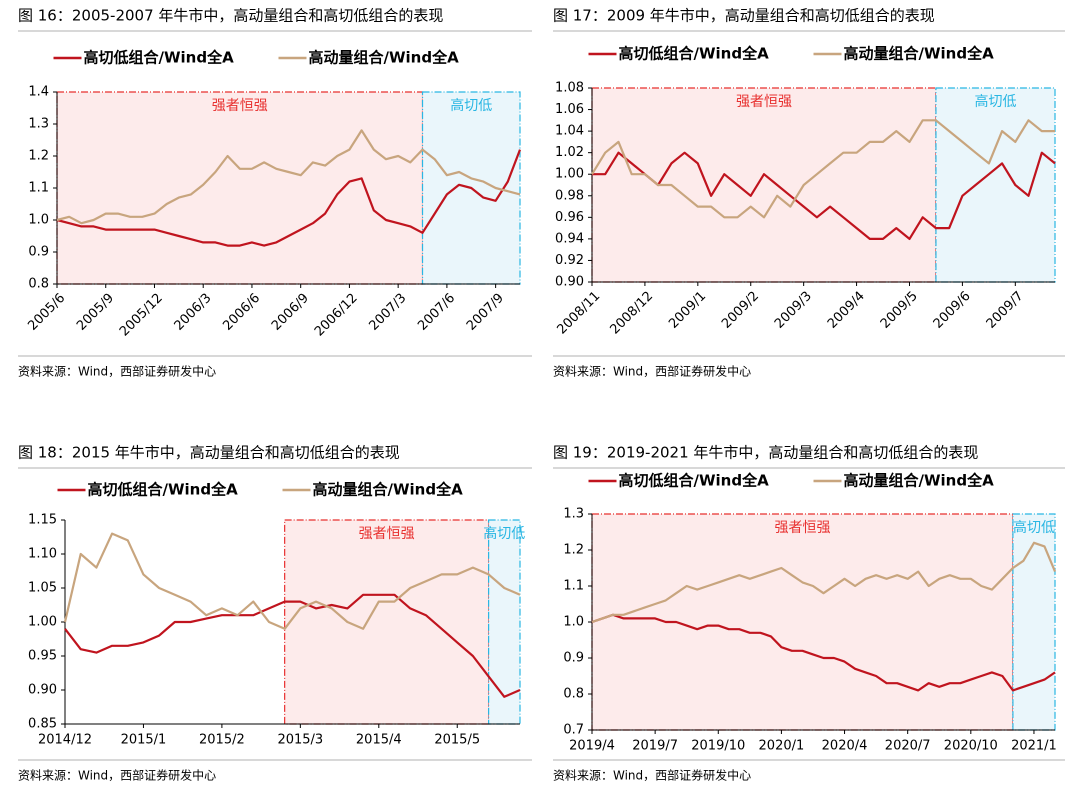 This screenshot has height=792, width=1080. Describe the element at coordinates (1034, 746) in the screenshot. I see `x-tick-label: 2021/1` at that location.